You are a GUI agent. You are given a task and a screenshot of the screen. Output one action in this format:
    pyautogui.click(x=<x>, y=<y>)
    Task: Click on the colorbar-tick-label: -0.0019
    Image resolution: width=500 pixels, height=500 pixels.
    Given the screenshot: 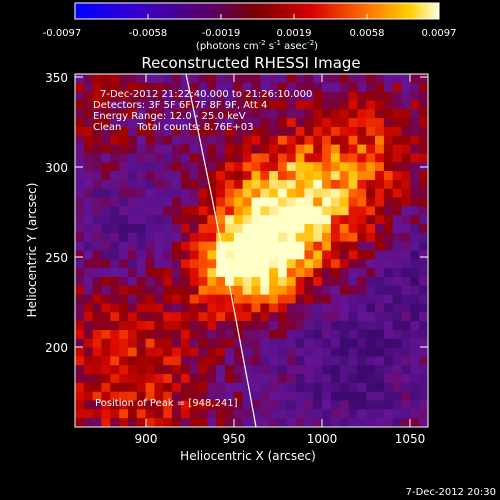 What is the action you would take?
    pyautogui.click(x=221, y=33)
    